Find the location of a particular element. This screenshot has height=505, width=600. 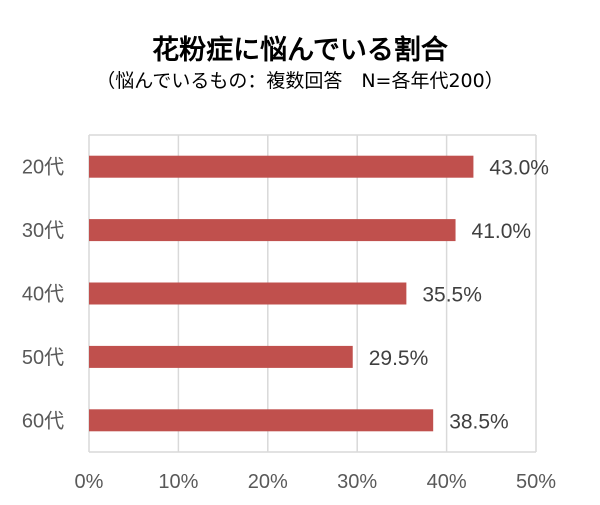

data-label: 29.5% is located at coordinates (399, 358).